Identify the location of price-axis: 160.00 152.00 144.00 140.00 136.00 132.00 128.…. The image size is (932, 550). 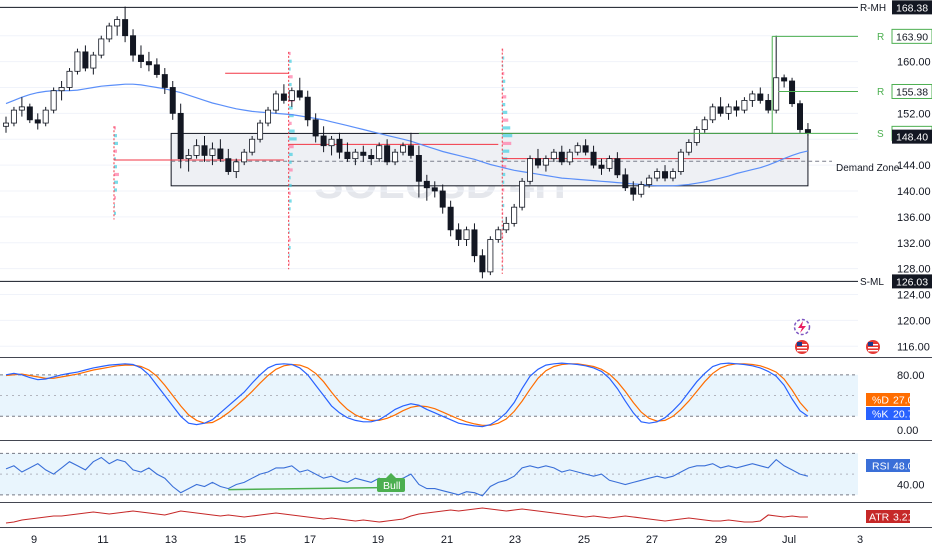
(914, 205).